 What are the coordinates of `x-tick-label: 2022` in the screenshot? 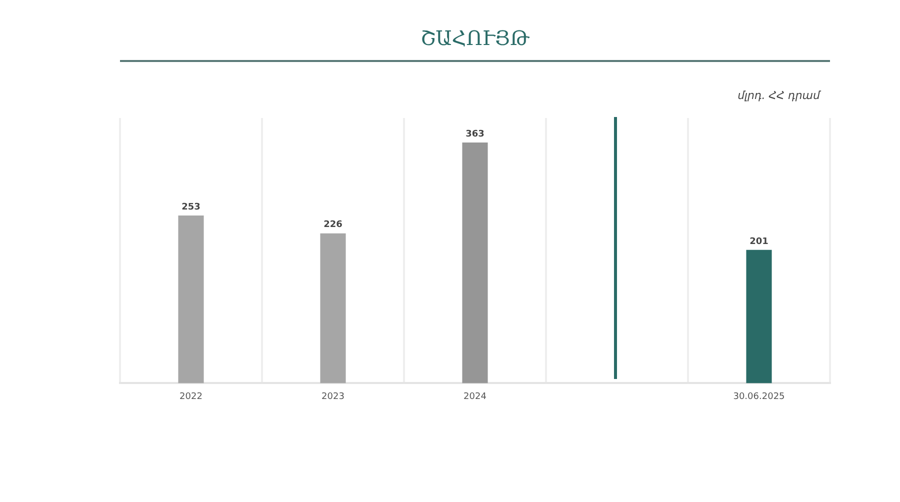 It's located at (191, 397).